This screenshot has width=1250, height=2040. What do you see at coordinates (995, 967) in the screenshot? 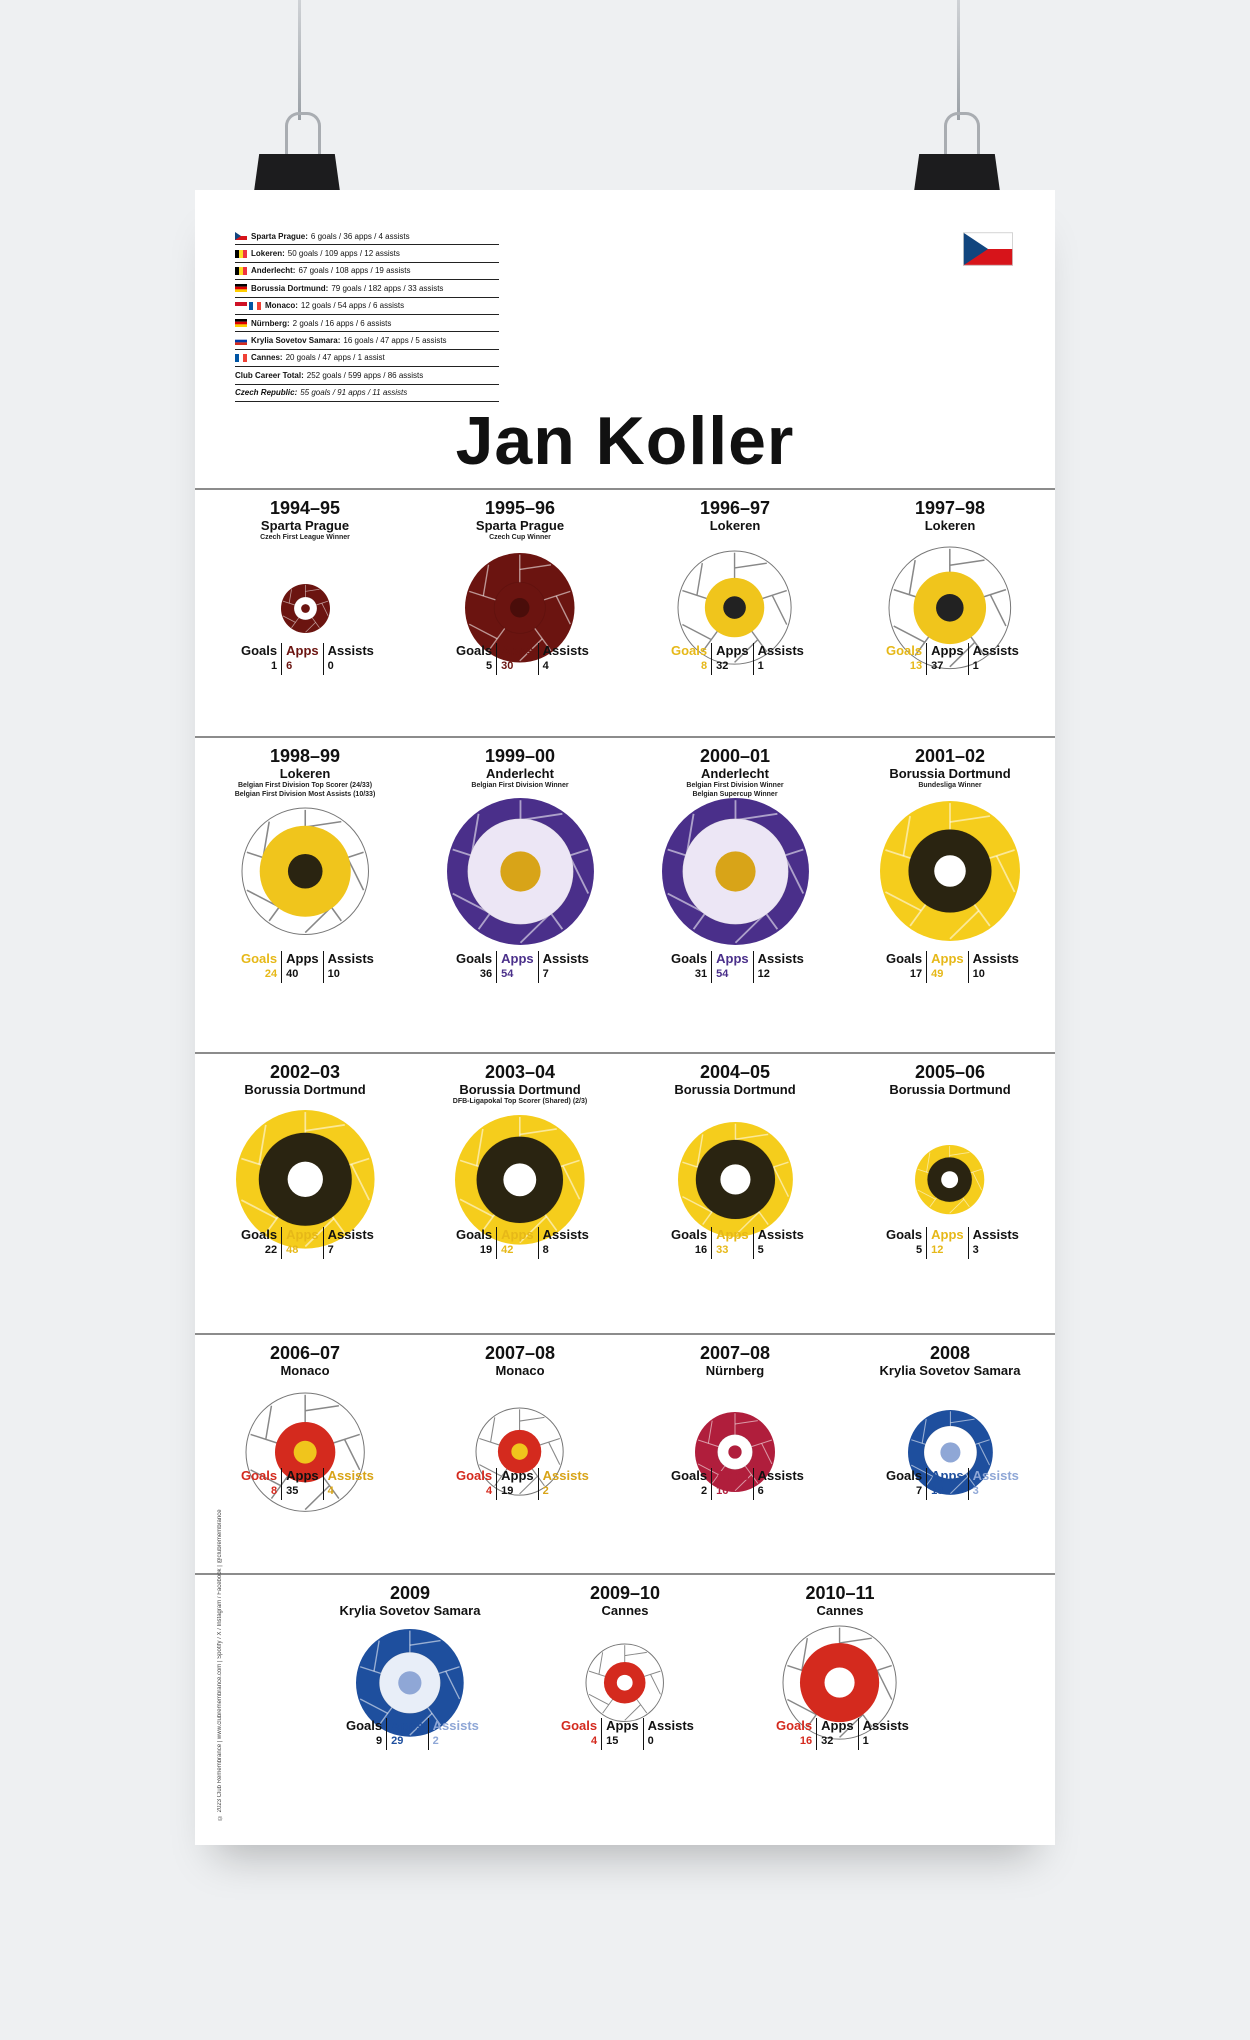
I see `stat-assists: Assists 10` at bounding box center [995, 967].